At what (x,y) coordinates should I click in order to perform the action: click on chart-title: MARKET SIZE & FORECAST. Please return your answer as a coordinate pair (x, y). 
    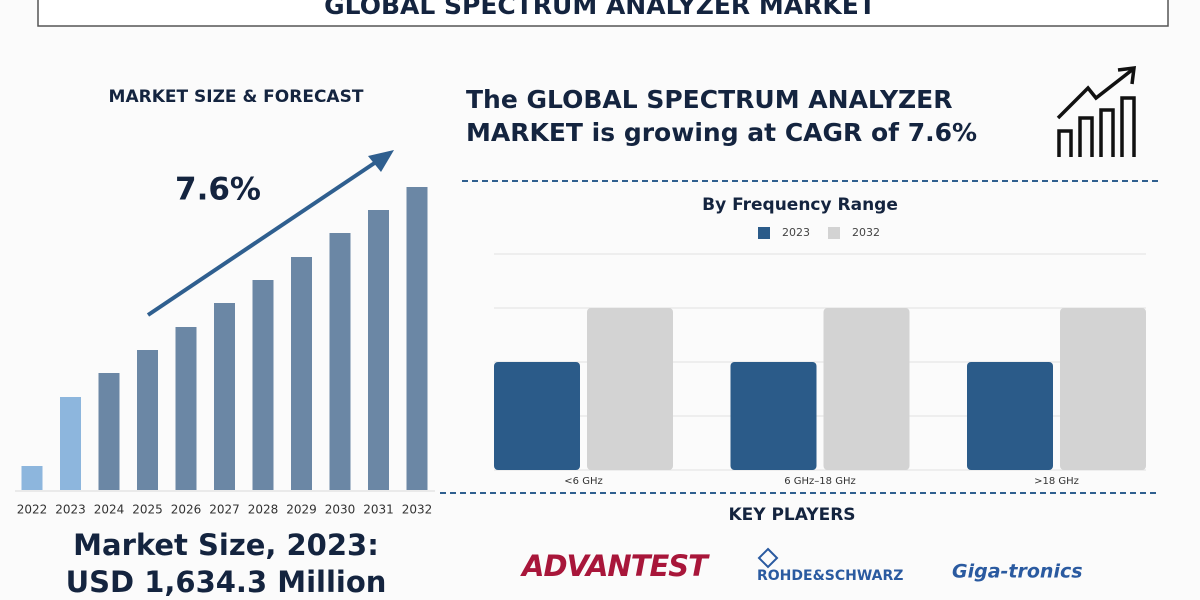
    Looking at the image, I should click on (236, 97).